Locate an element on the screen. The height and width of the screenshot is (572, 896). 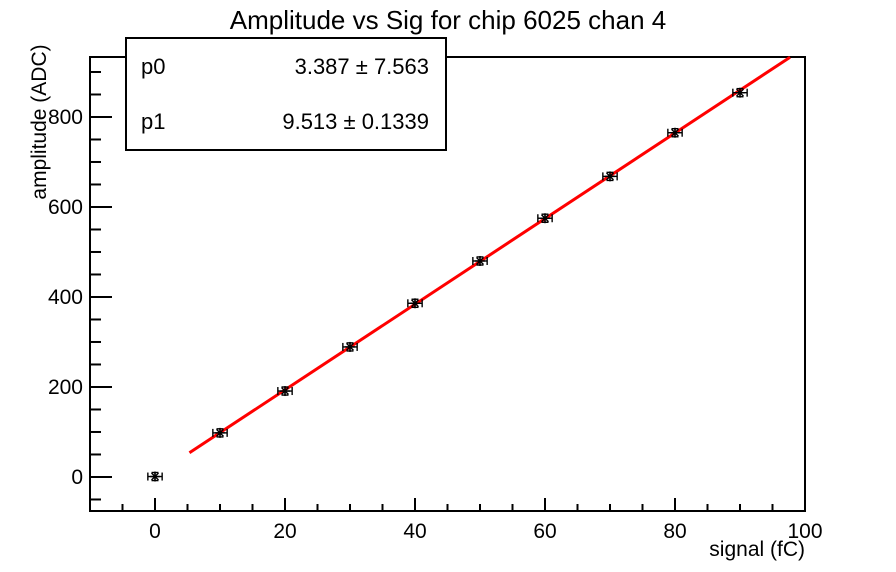
y-axis-tick-label: 400 is located at coordinates (65, 297).